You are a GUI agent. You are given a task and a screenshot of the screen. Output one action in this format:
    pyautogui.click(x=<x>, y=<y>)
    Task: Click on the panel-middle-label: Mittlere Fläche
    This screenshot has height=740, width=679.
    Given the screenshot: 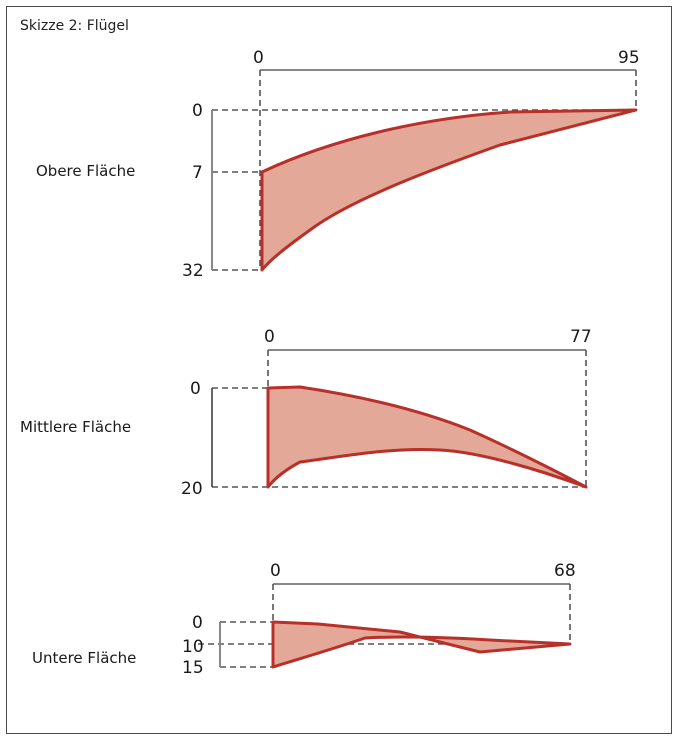 What is the action you would take?
    pyautogui.click(x=75, y=427)
    